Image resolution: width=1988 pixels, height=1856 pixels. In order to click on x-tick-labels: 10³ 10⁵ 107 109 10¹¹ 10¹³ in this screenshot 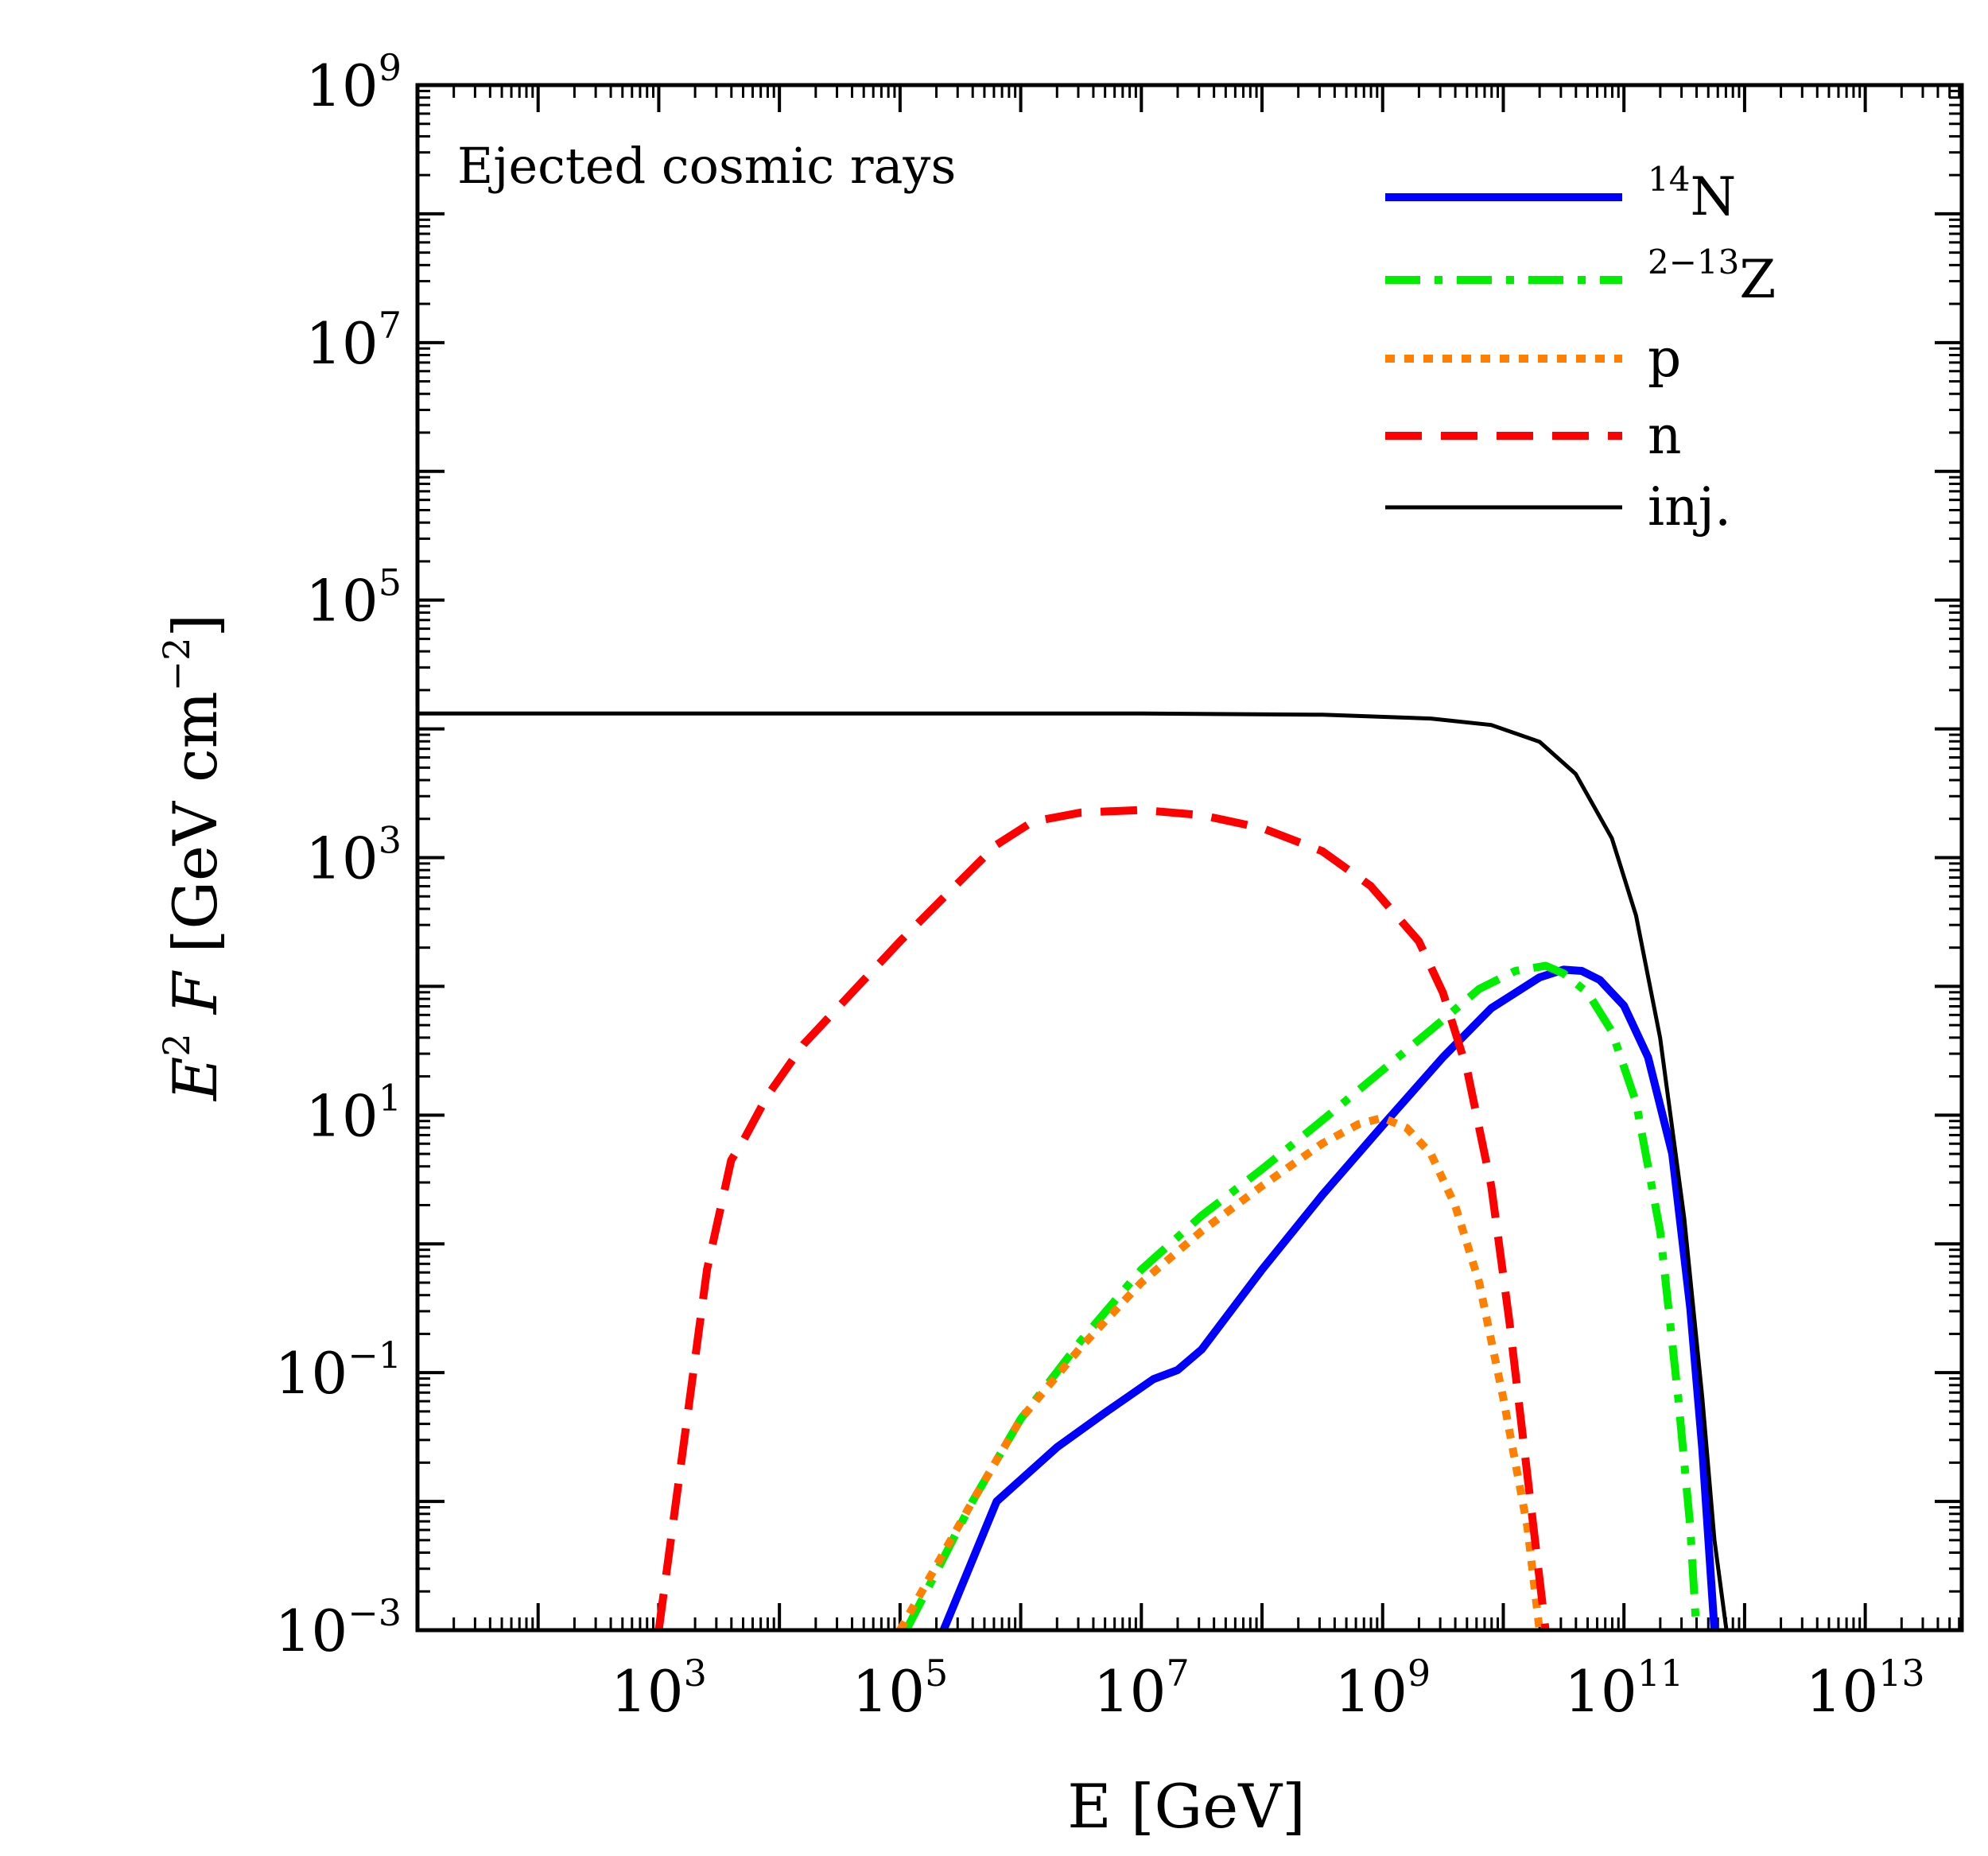, I will do `click(1268, 1688)`.